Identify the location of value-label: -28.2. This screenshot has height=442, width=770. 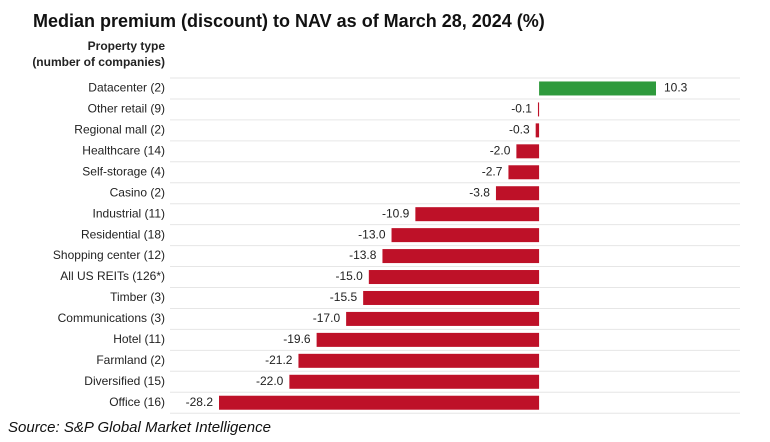
(200, 402).